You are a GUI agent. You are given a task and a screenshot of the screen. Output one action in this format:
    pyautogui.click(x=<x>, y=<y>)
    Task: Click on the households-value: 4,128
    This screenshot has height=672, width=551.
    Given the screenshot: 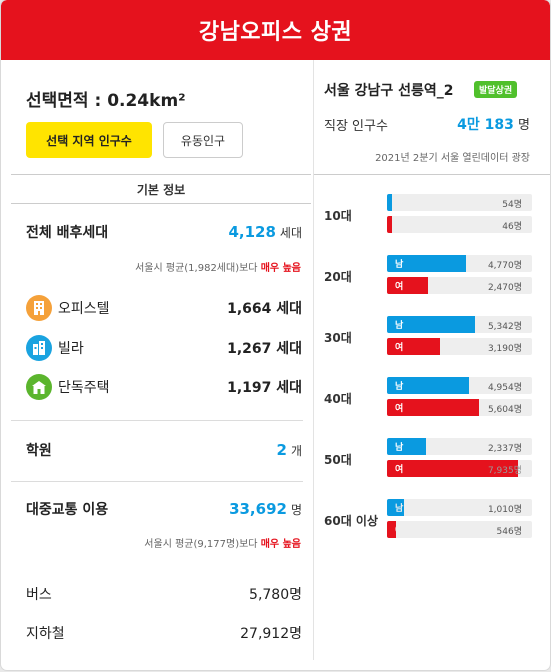 What is the action you would take?
    pyautogui.click(x=252, y=232)
    